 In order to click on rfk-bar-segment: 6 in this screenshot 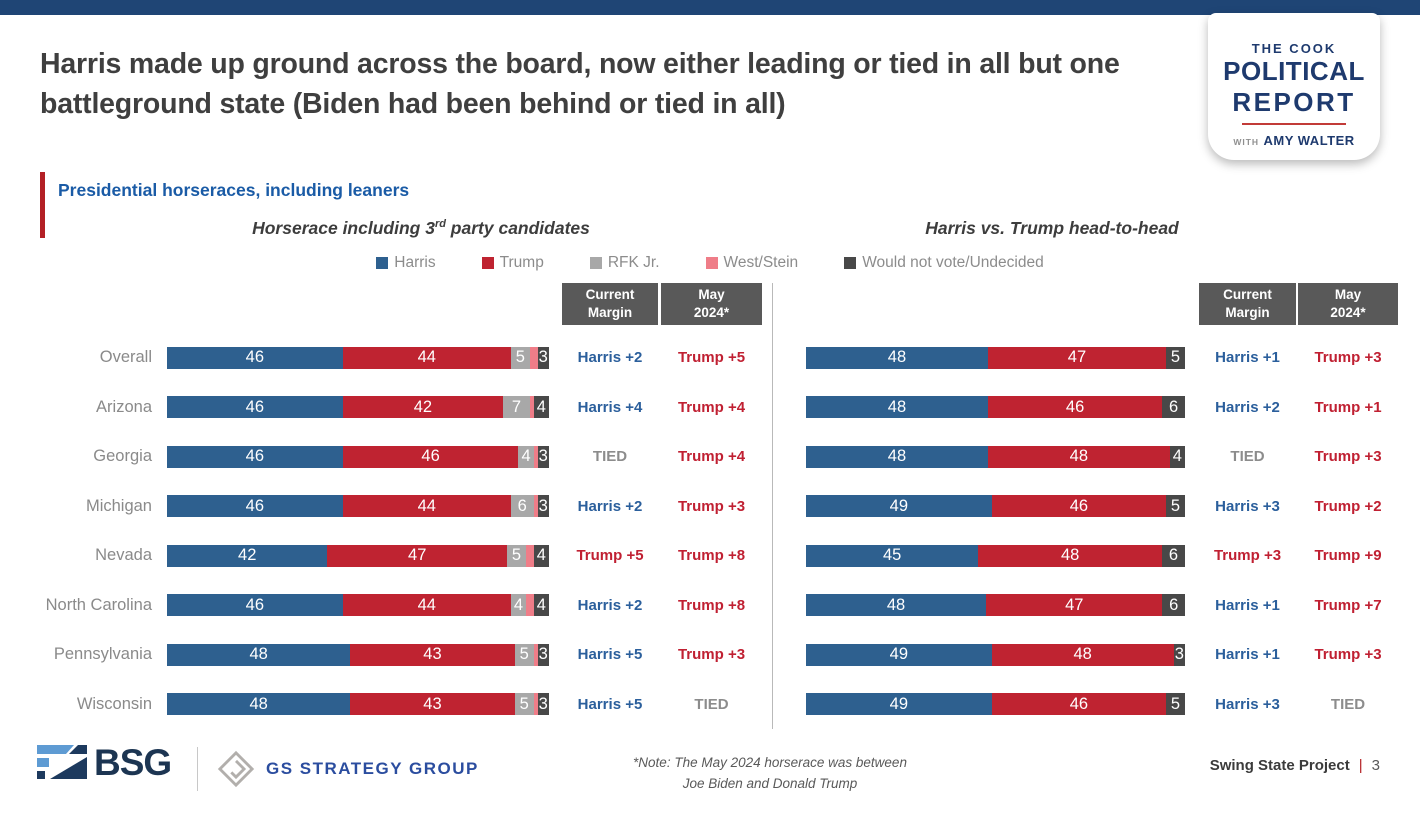, I will do `click(522, 506)`.